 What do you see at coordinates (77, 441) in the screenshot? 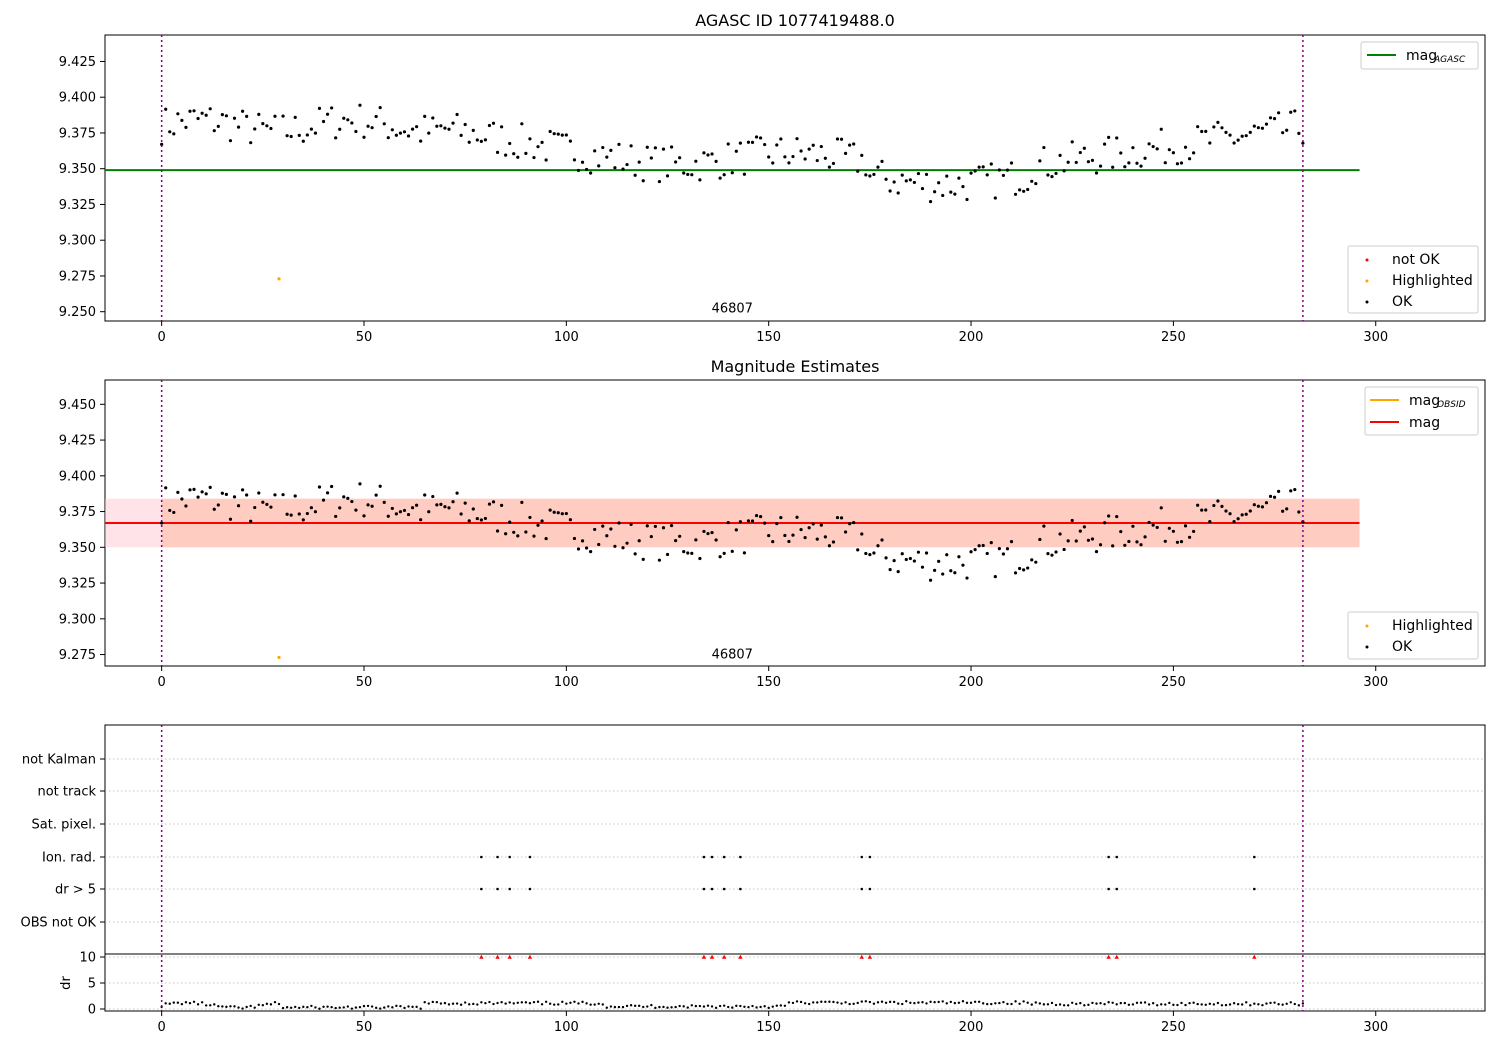
I see `y-tick-label: 9.425` at bounding box center [77, 441].